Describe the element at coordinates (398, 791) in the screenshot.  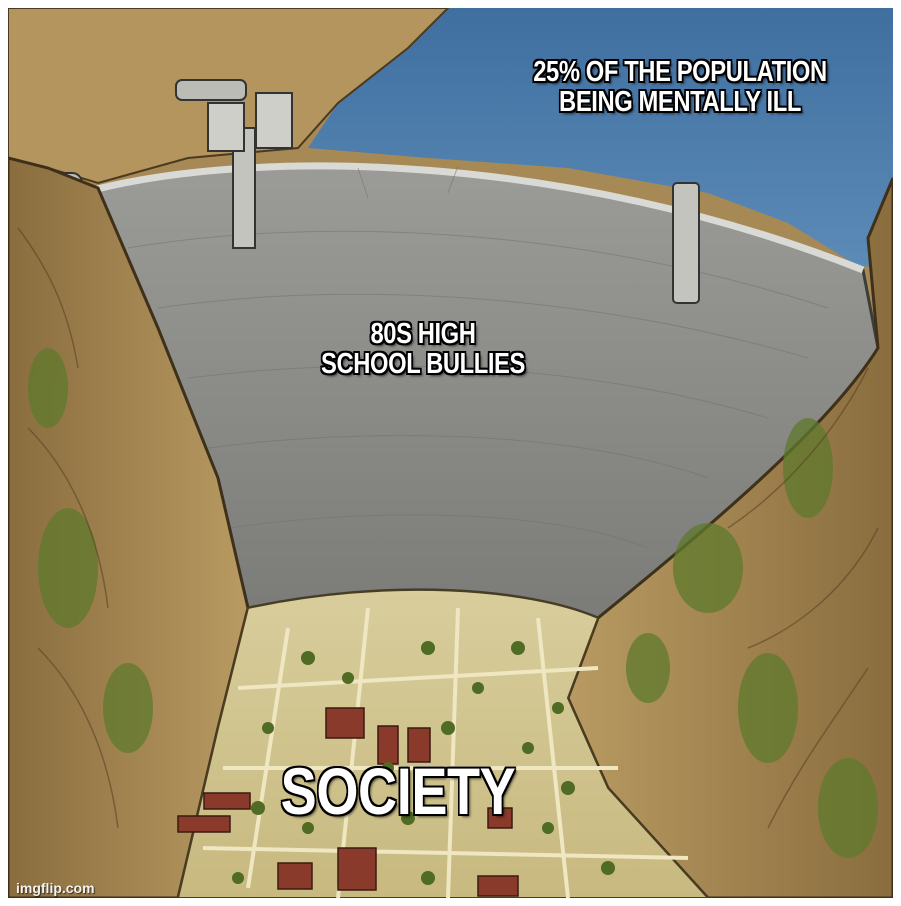
I see `society-caption: SOCIETY` at that location.